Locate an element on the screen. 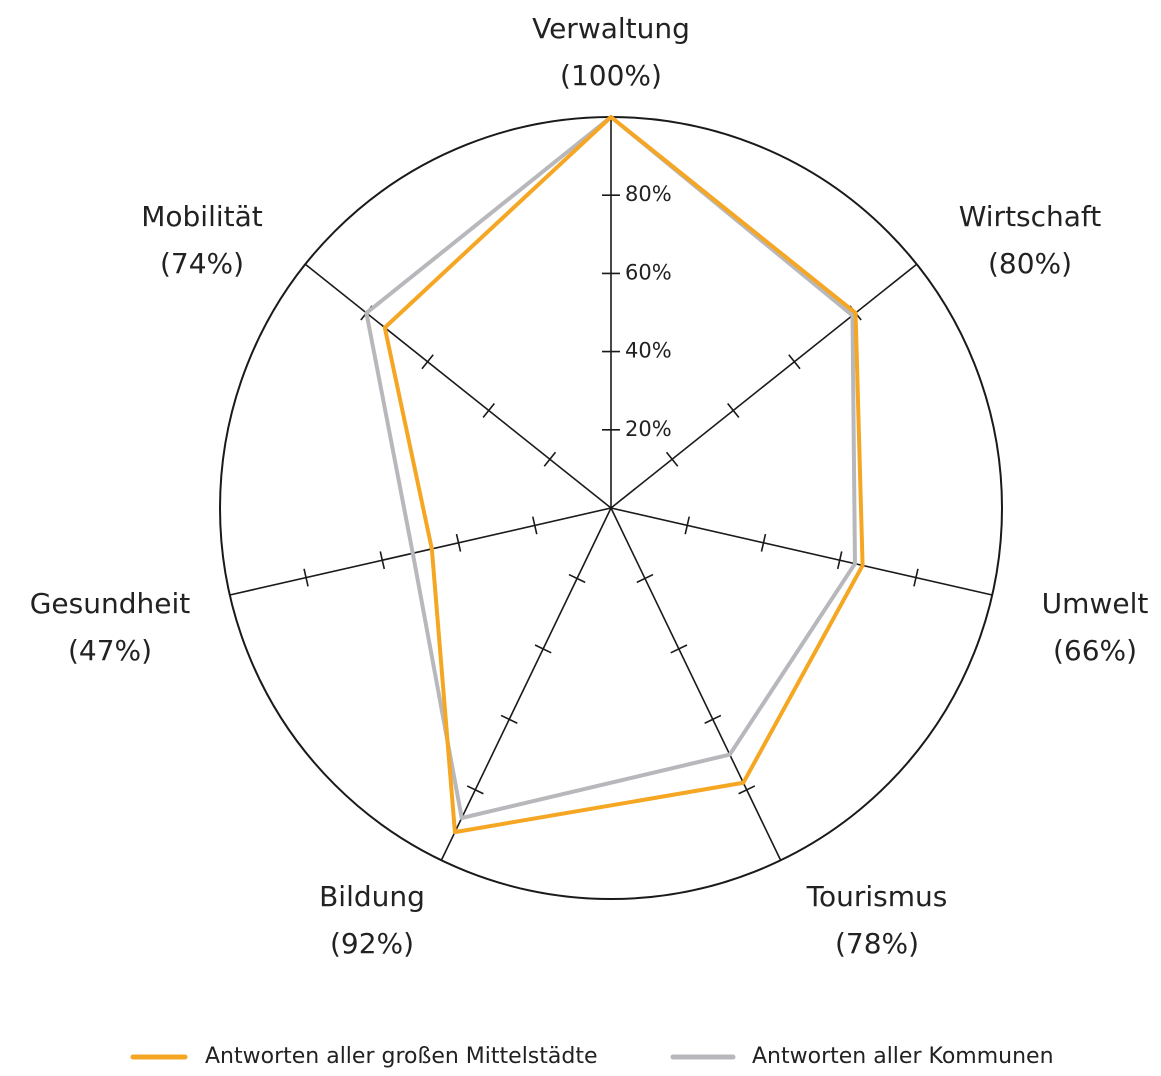  r-tick-label: 20% is located at coordinates (648, 429).